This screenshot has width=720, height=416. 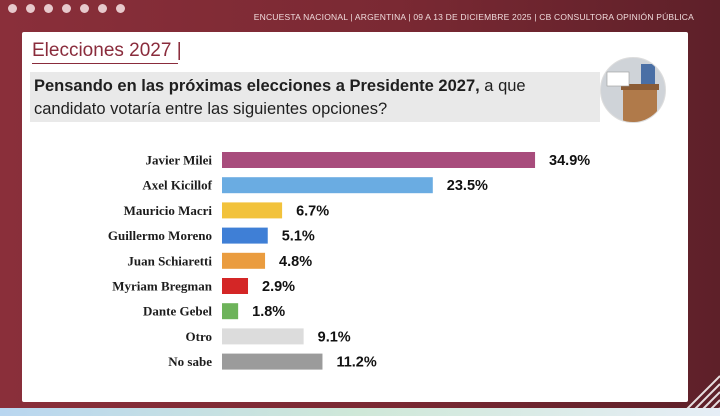 What do you see at coordinates (168, 210) in the screenshot?
I see `category-label: Mauricio Macri` at bounding box center [168, 210].